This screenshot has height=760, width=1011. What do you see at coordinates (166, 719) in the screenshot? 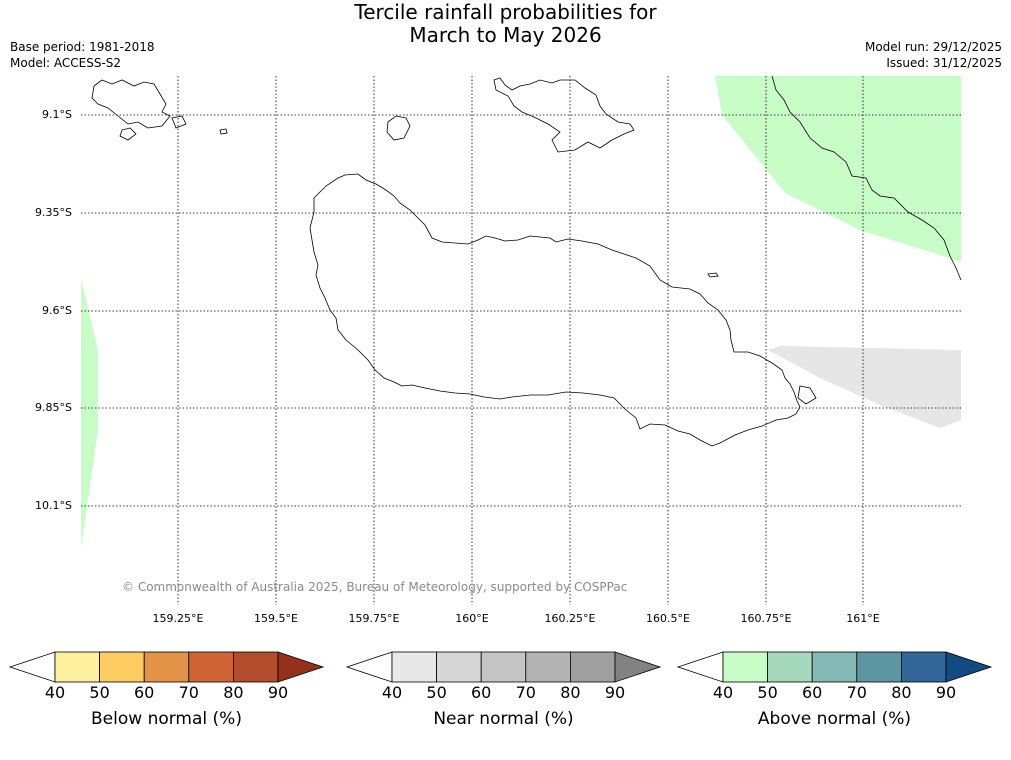
I see `colorbar-title: Below normal (%)` at bounding box center [166, 719].